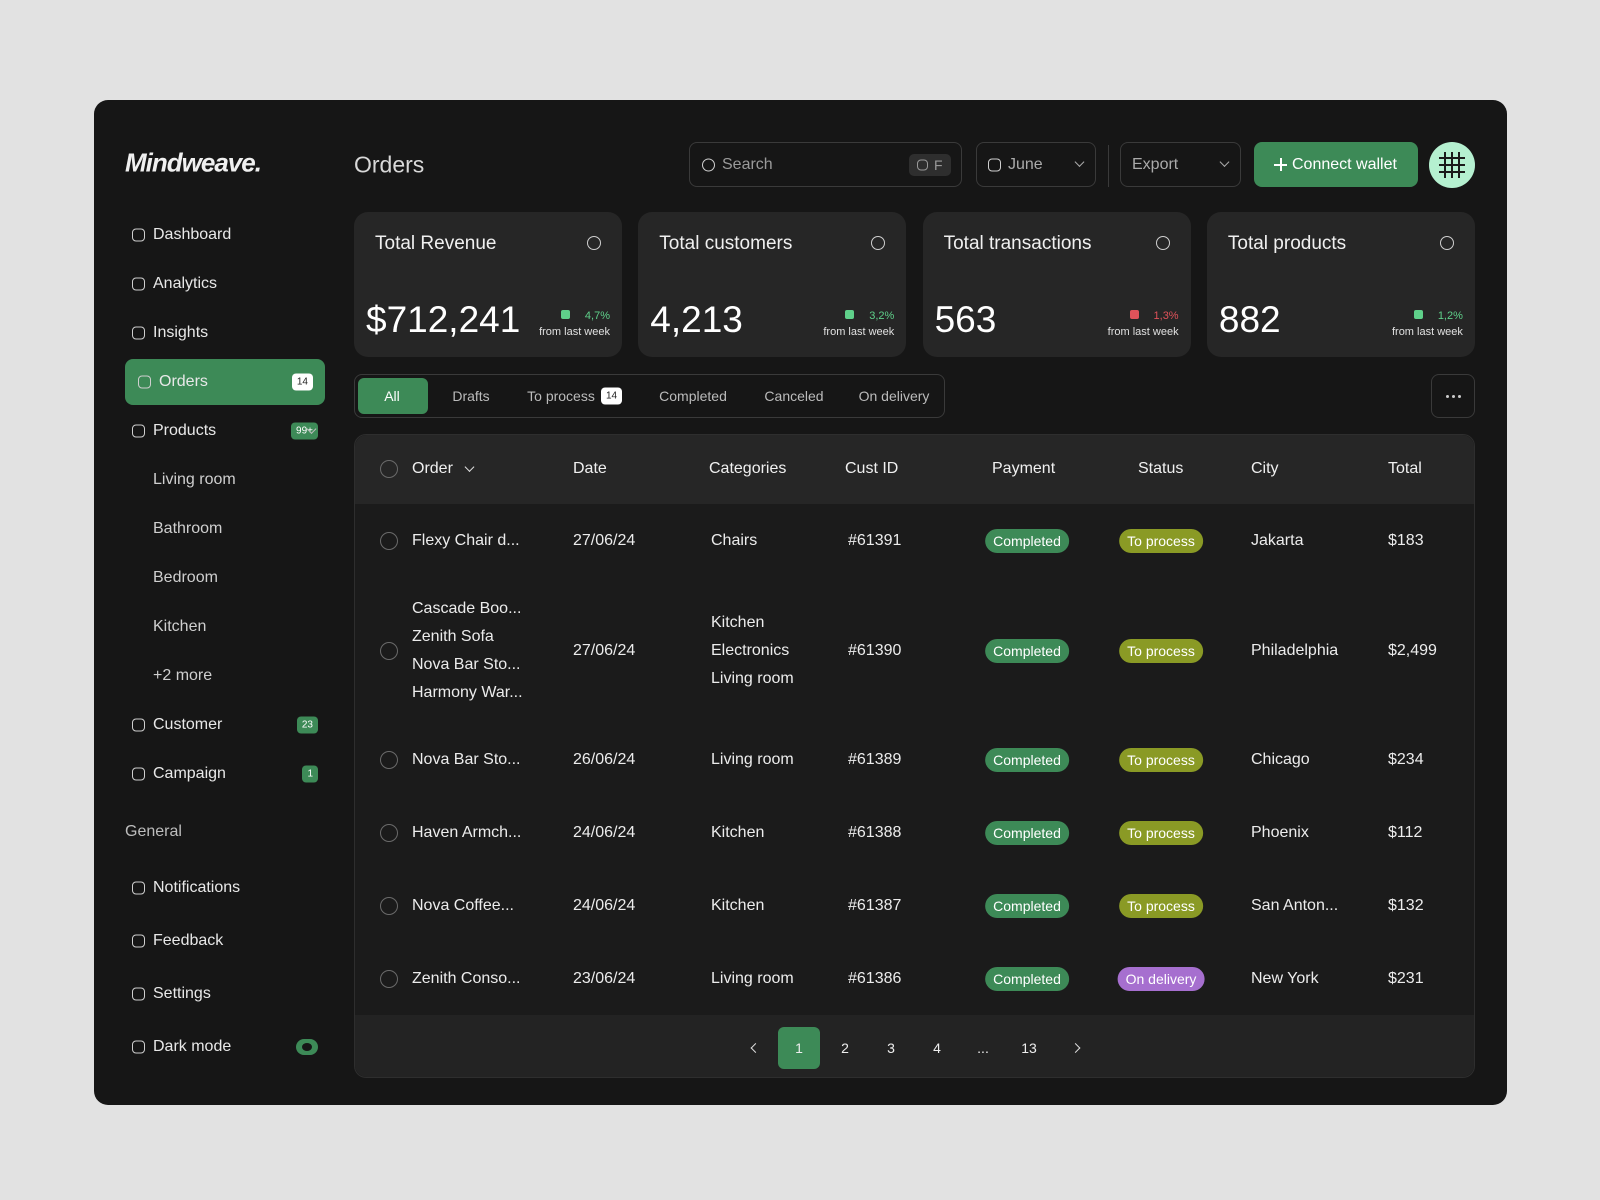  What do you see at coordinates (1406, 905) in the screenshot?
I see `total: $132` at bounding box center [1406, 905].